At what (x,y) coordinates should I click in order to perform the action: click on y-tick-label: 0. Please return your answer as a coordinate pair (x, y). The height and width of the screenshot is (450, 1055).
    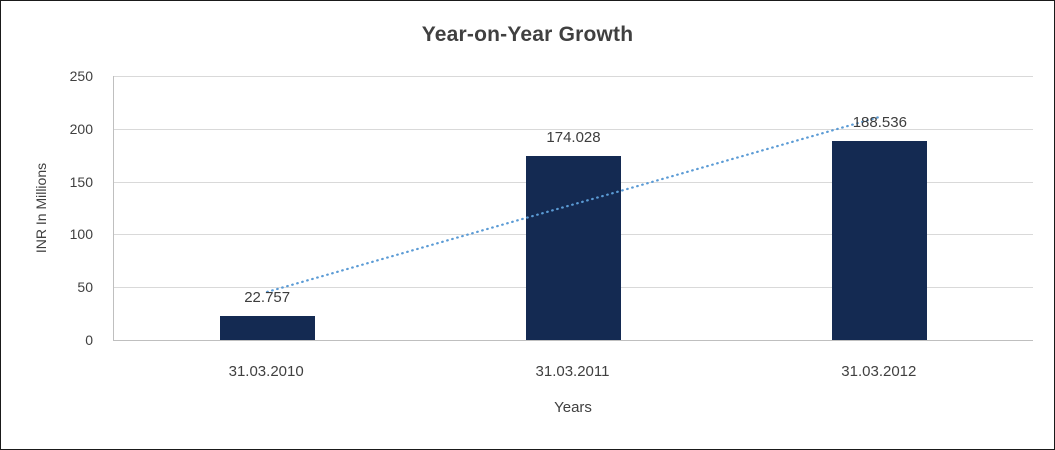
    Looking at the image, I should click on (89, 340).